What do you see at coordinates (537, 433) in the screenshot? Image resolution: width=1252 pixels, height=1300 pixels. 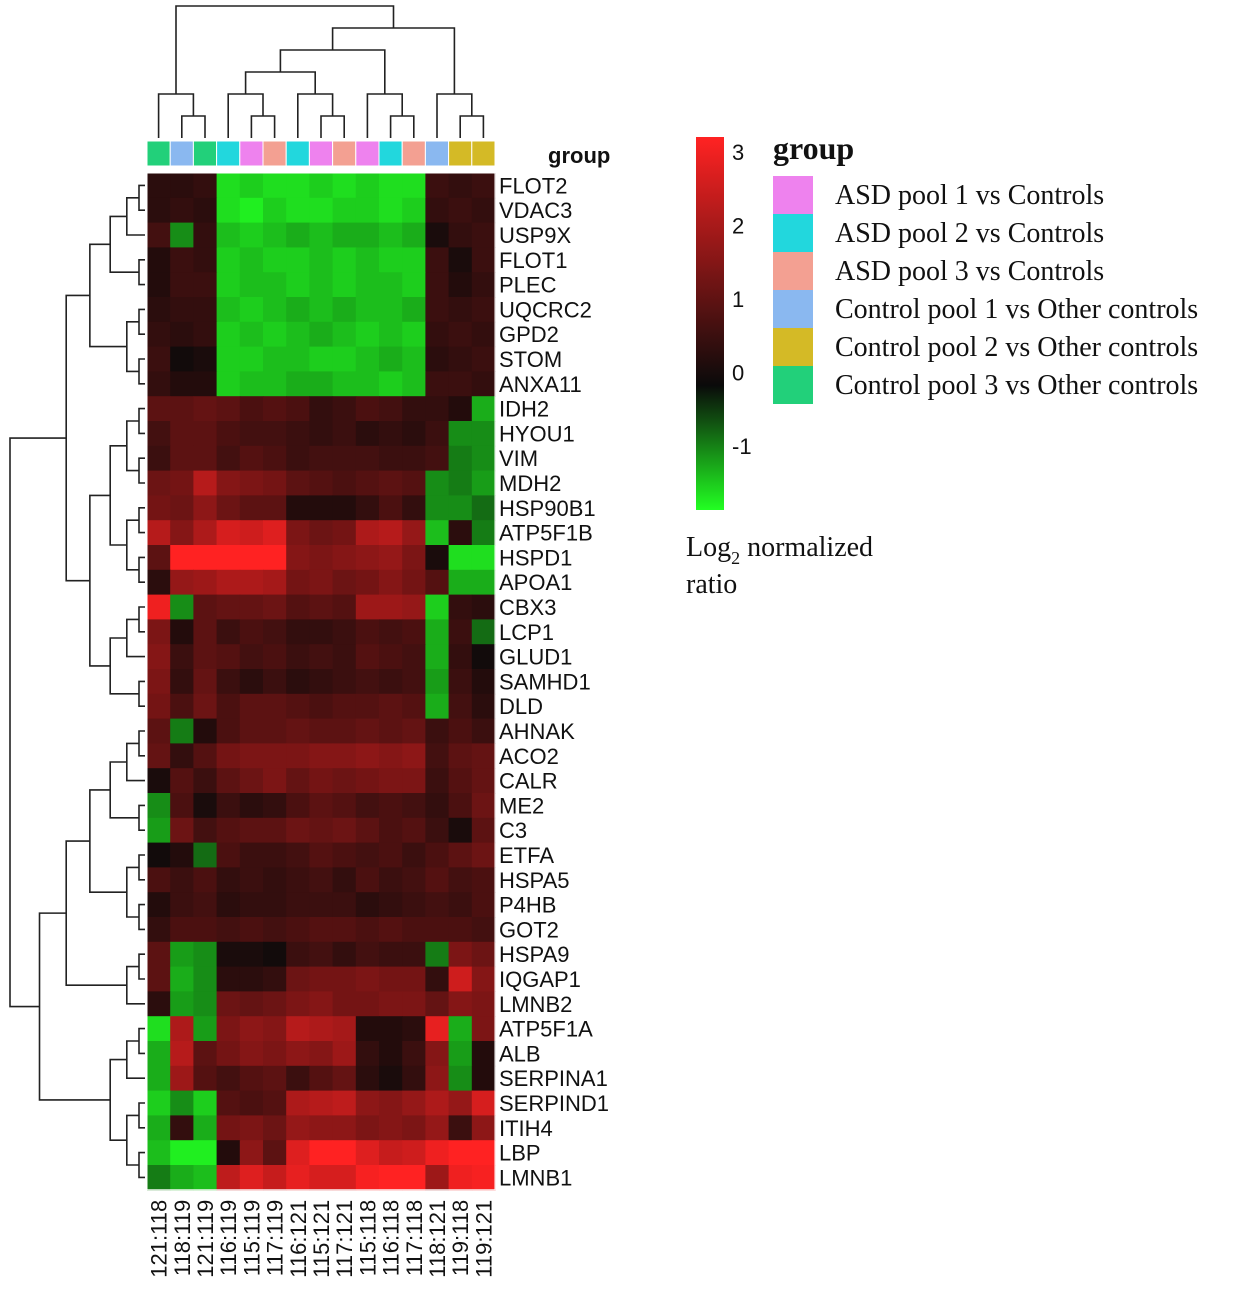 I see `row-label: HYOU1` at bounding box center [537, 433].